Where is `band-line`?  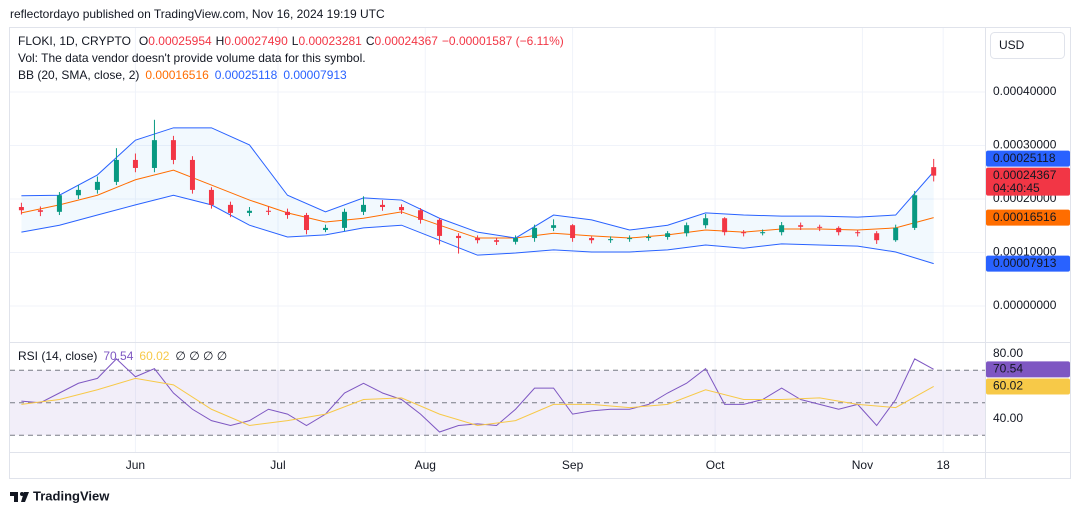
band-line is located at coordinates (477, 229).